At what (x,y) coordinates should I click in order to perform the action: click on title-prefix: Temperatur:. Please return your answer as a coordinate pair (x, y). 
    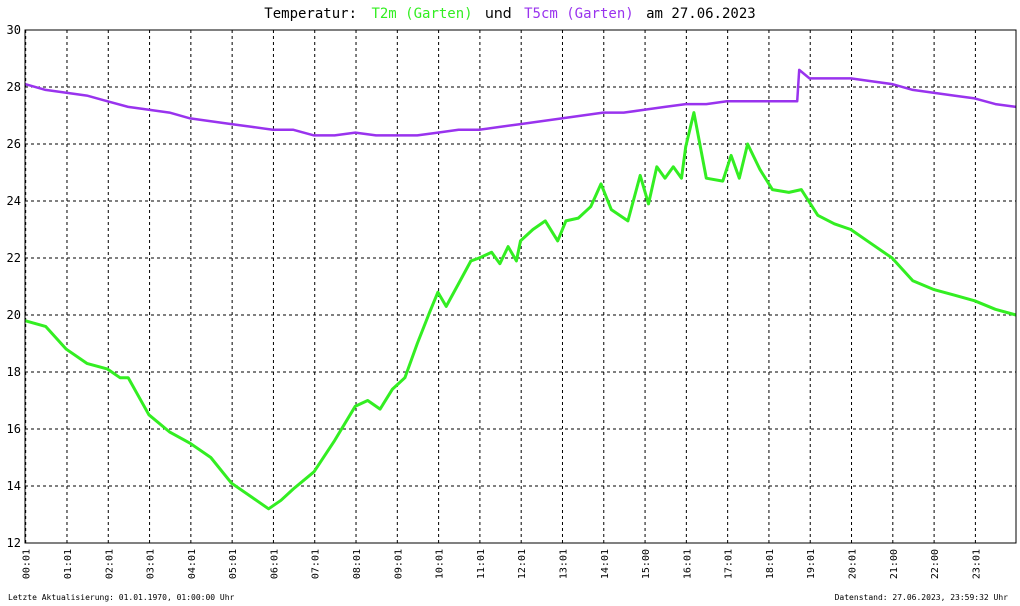
    Looking at the image, I should click on (310, 14).